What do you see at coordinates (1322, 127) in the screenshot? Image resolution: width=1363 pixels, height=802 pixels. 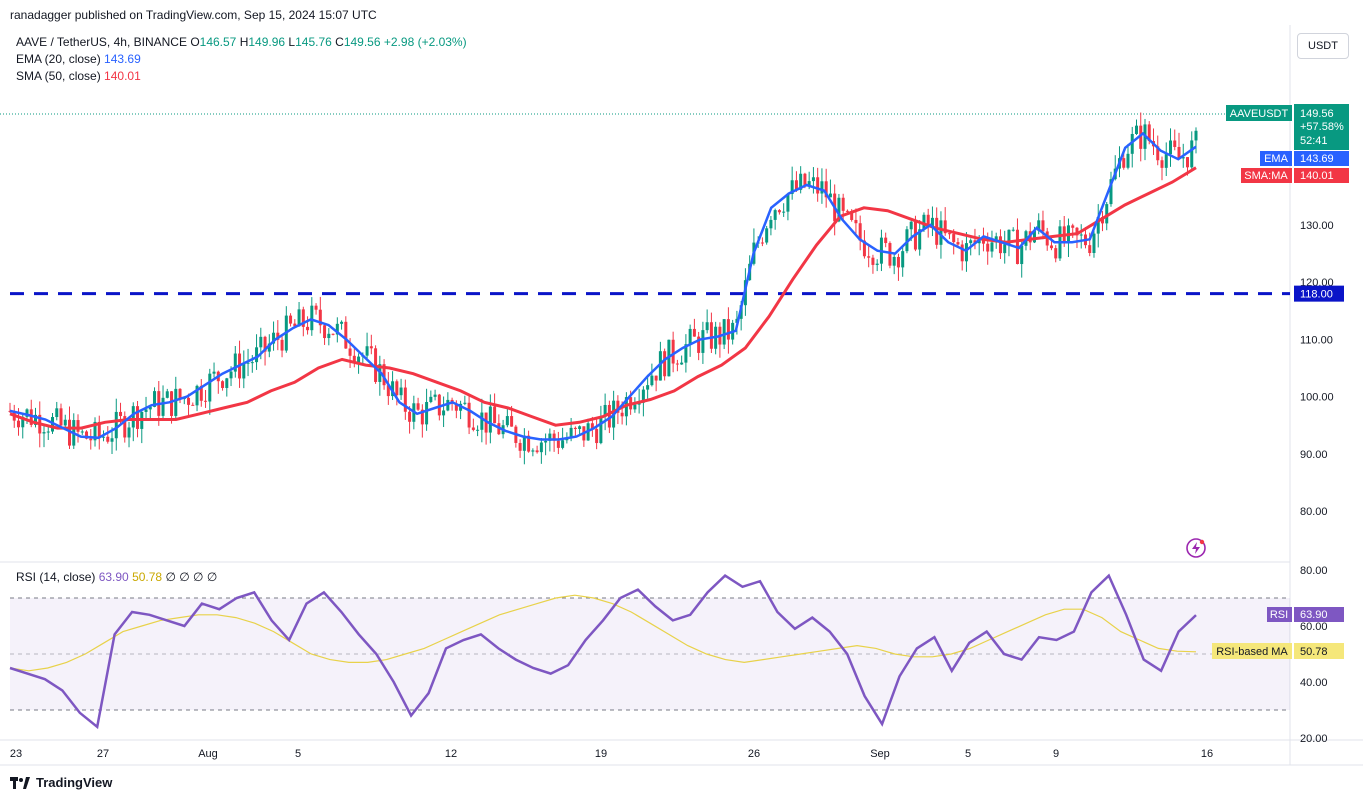 I see `change-pct-badge: +57.58%` at bounding box center [1322, 127].